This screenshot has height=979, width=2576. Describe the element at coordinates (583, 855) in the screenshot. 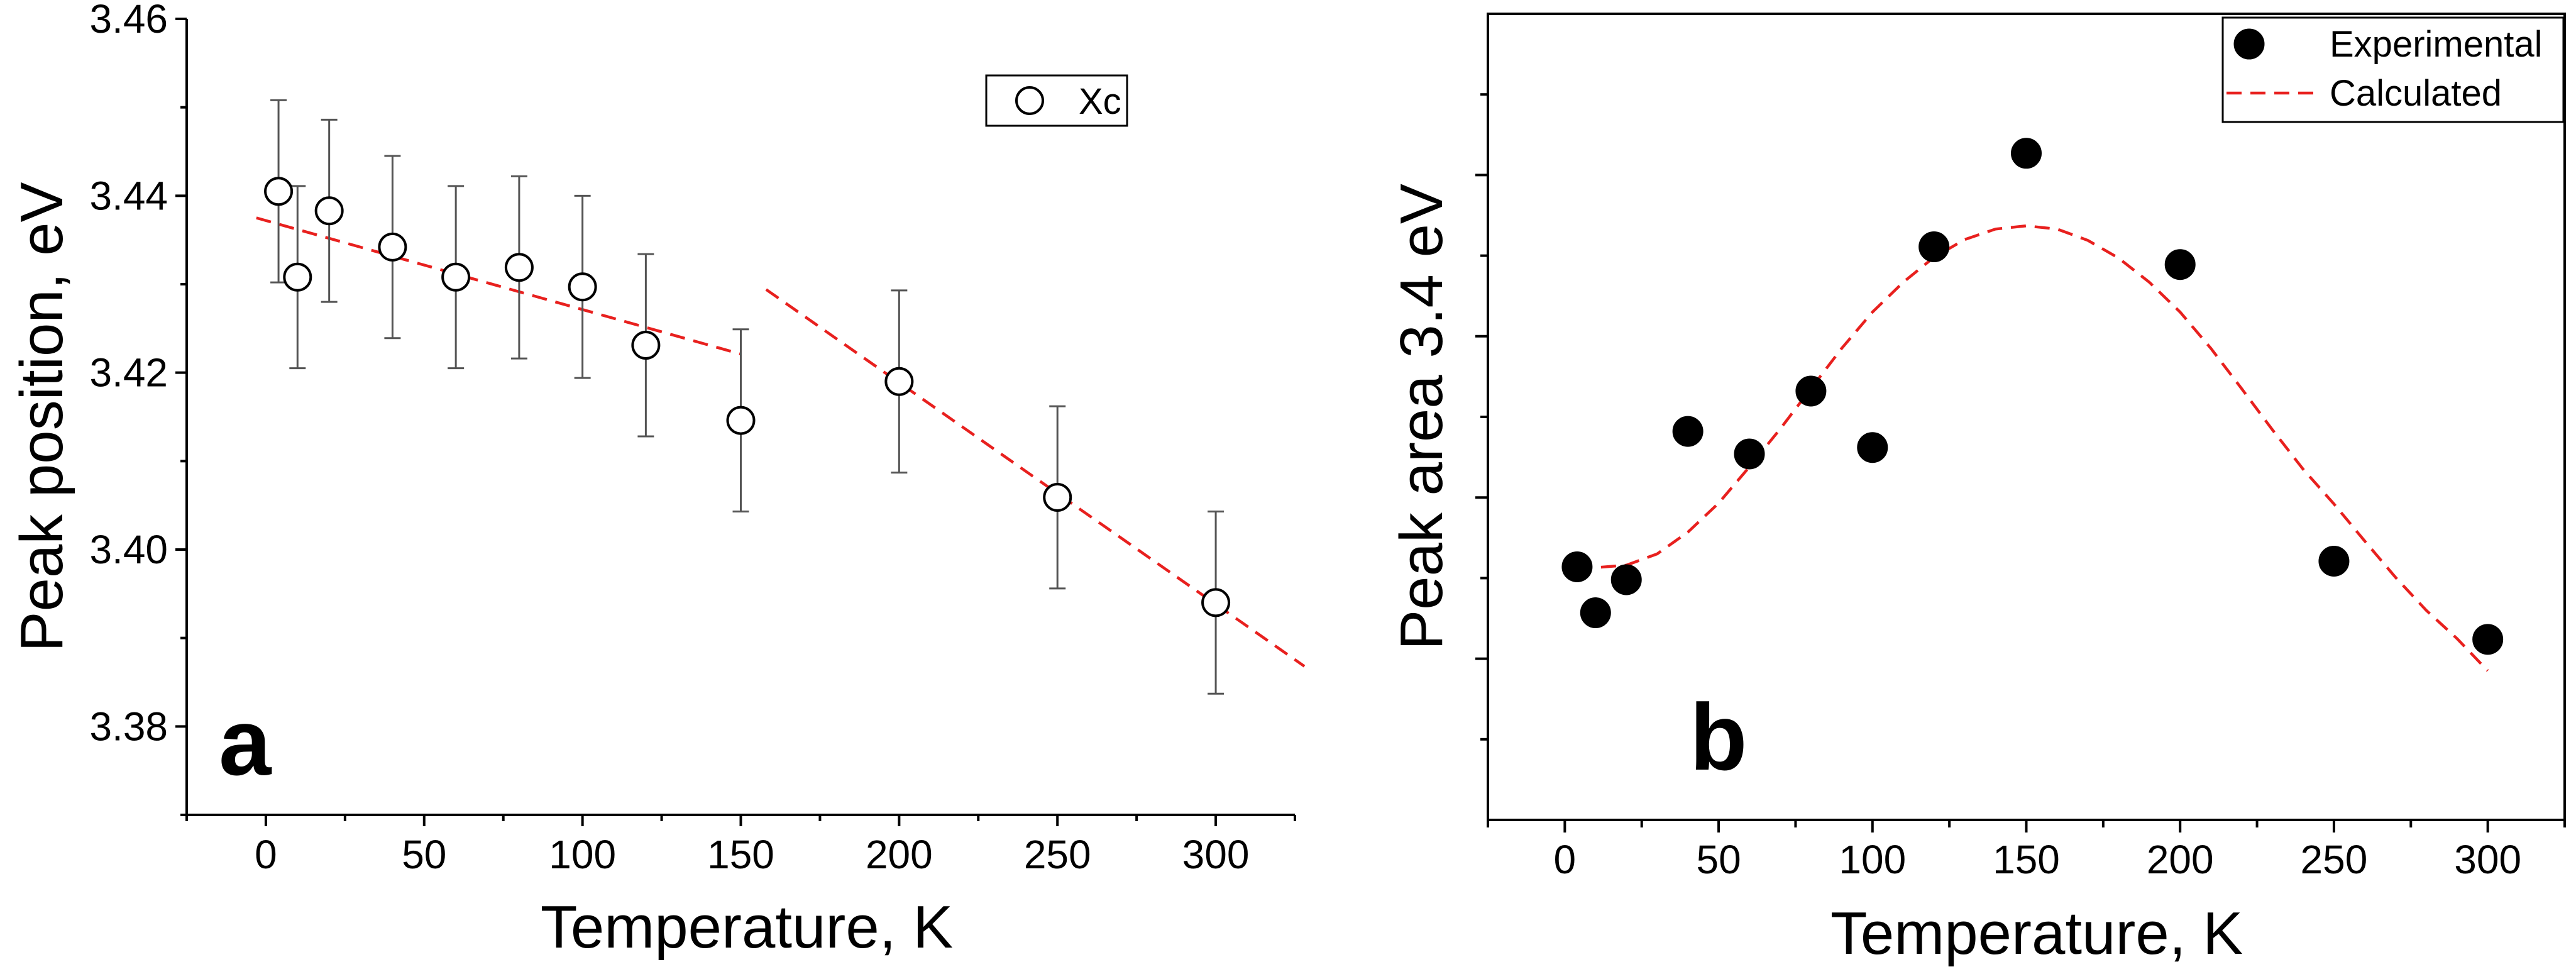

I see `panel-a-x-tick-label: 100` at that location.